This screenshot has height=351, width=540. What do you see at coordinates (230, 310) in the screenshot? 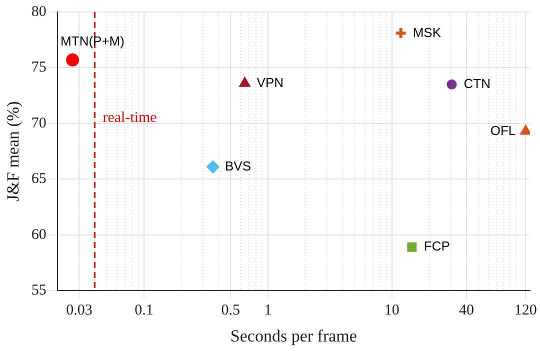
I see `x-tick-label: 0.5` at bounding box center [230, 310].